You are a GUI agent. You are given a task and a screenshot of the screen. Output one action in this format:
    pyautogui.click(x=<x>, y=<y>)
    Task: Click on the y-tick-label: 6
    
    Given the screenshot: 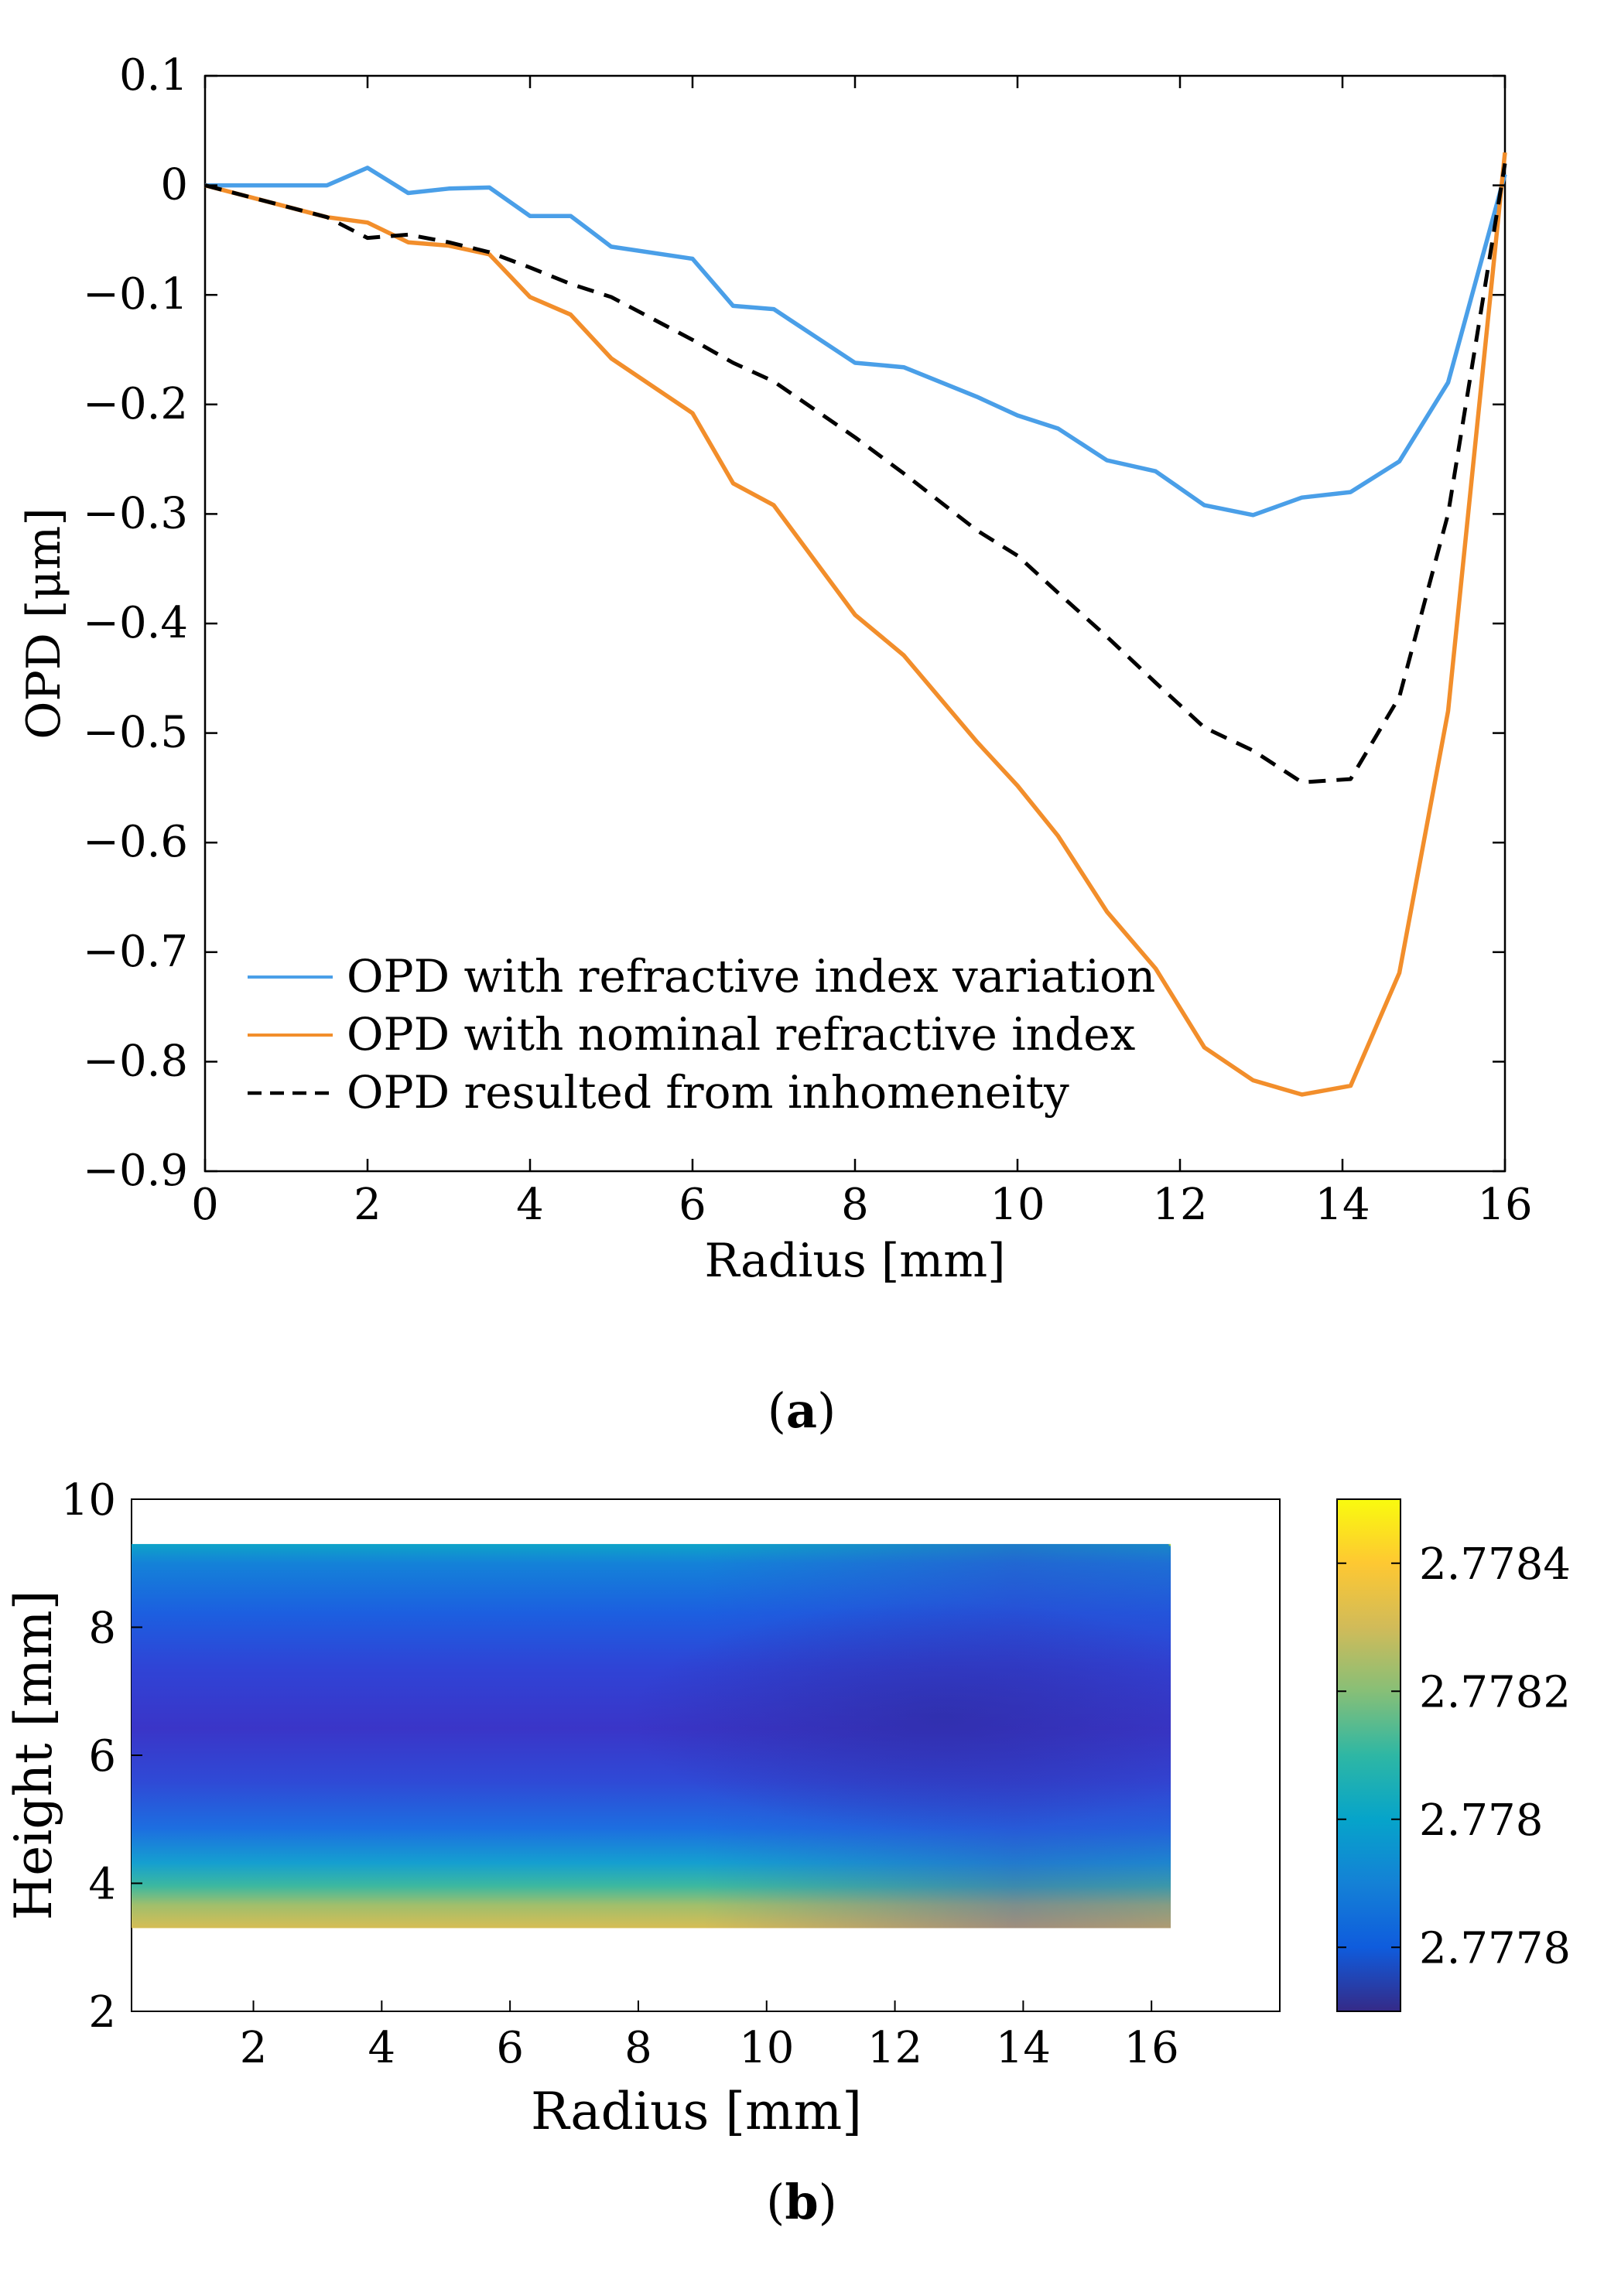 What is the action you would take?
    pyautogui.click(x=102, y=1756)
    